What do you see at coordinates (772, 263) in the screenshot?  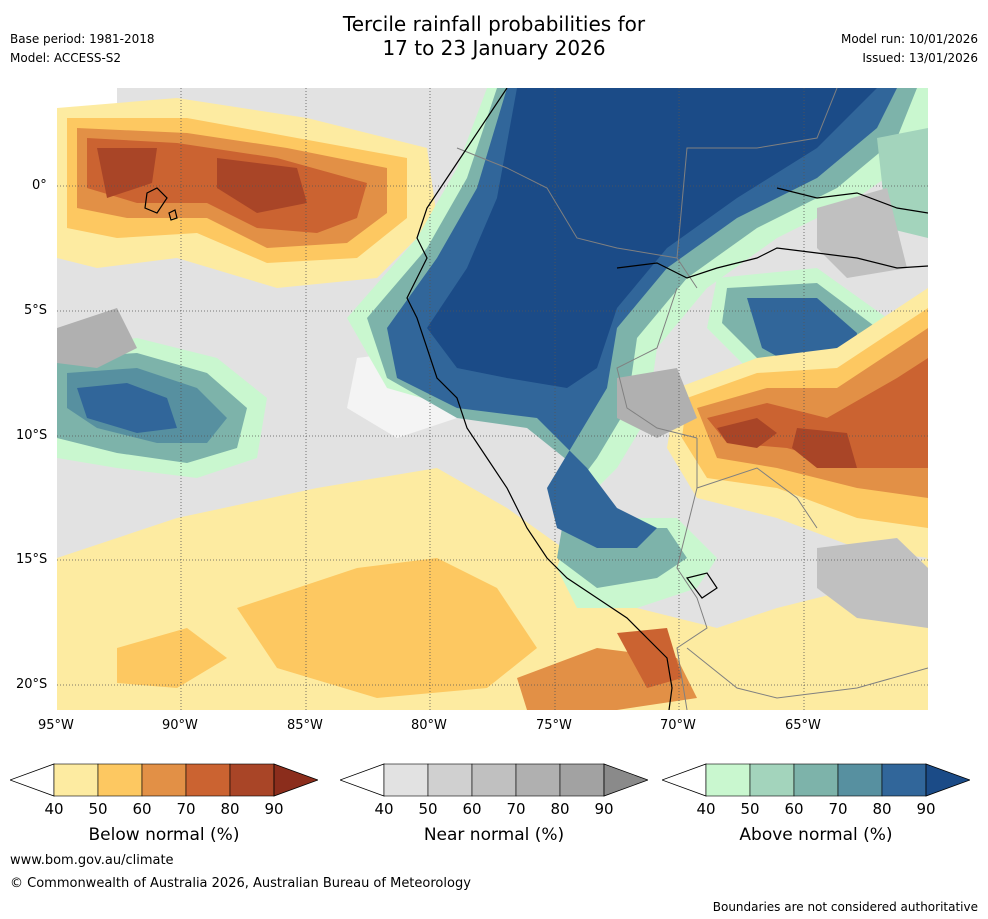 I see `coastline-river` at bounding box center [772, 263].